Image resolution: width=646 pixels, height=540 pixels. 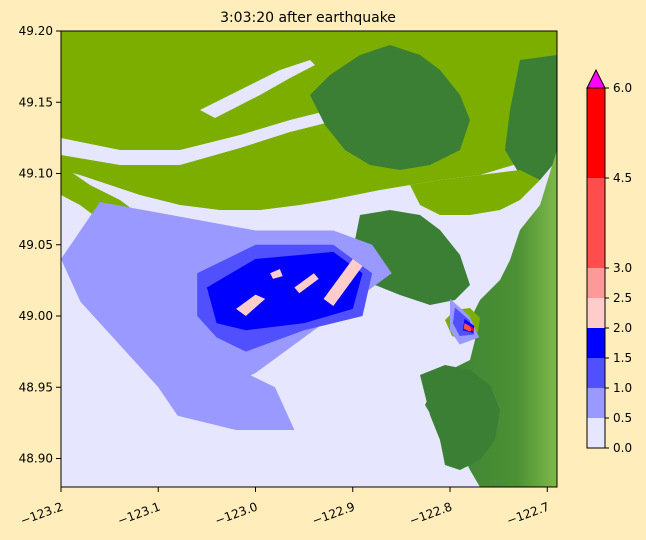 I want to click on x-tick-label: −122.8, so click(x=430, y=514).